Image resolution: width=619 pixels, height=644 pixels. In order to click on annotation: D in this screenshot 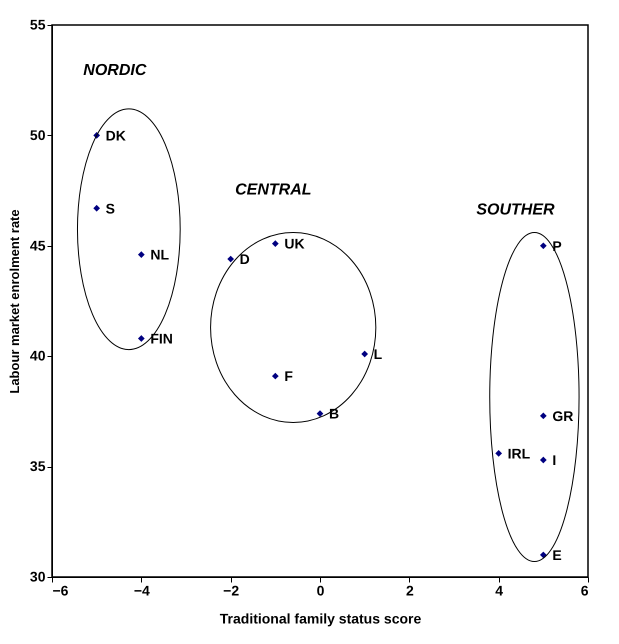, I will do `click(245, 259)`.